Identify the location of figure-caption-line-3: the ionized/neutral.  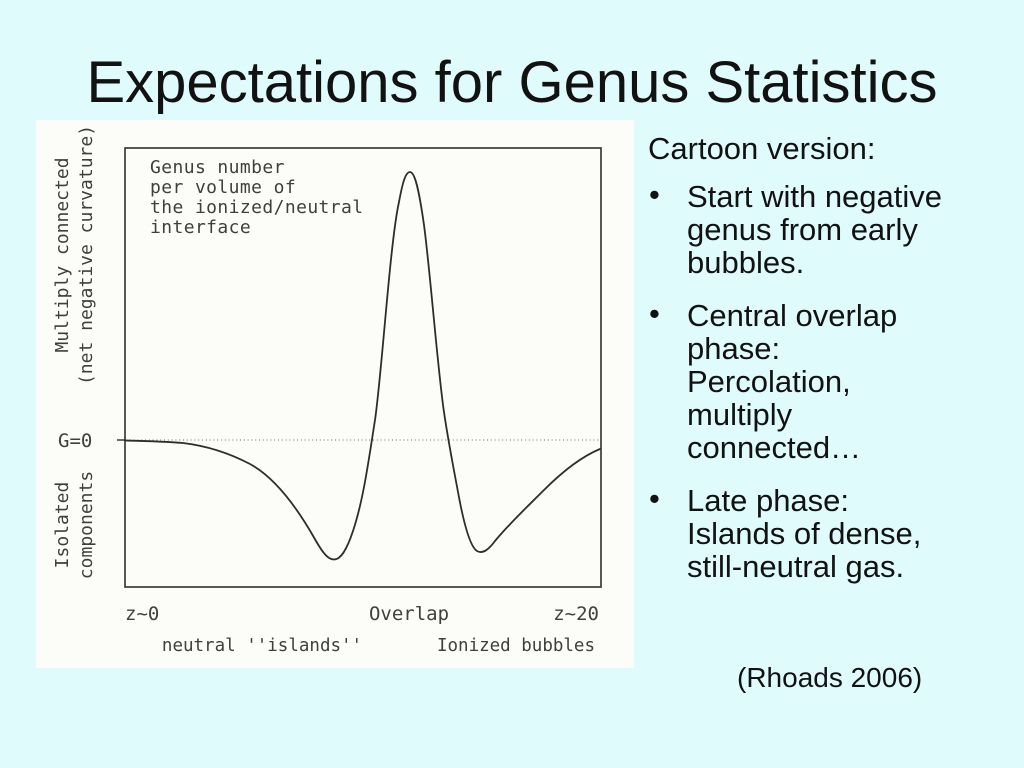
(257, 207).